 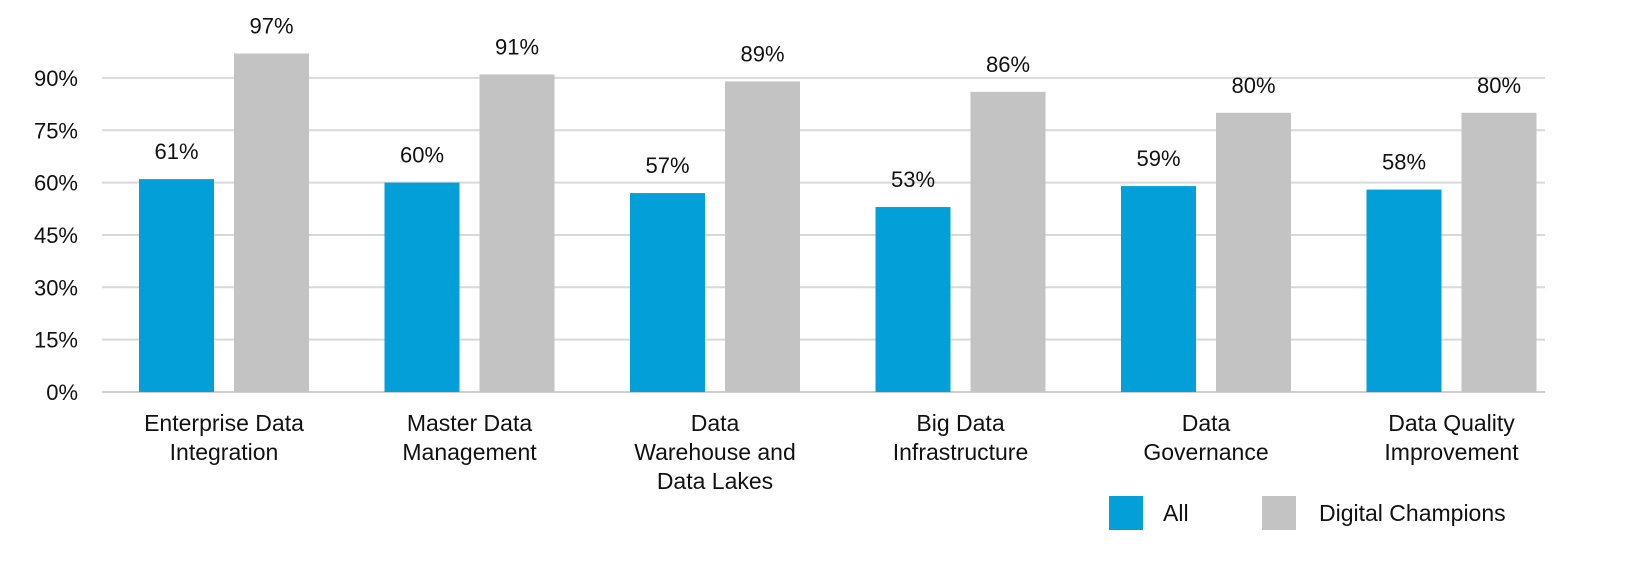 I want to click on y-tick-label: 60%, so click(x=56, y=183).